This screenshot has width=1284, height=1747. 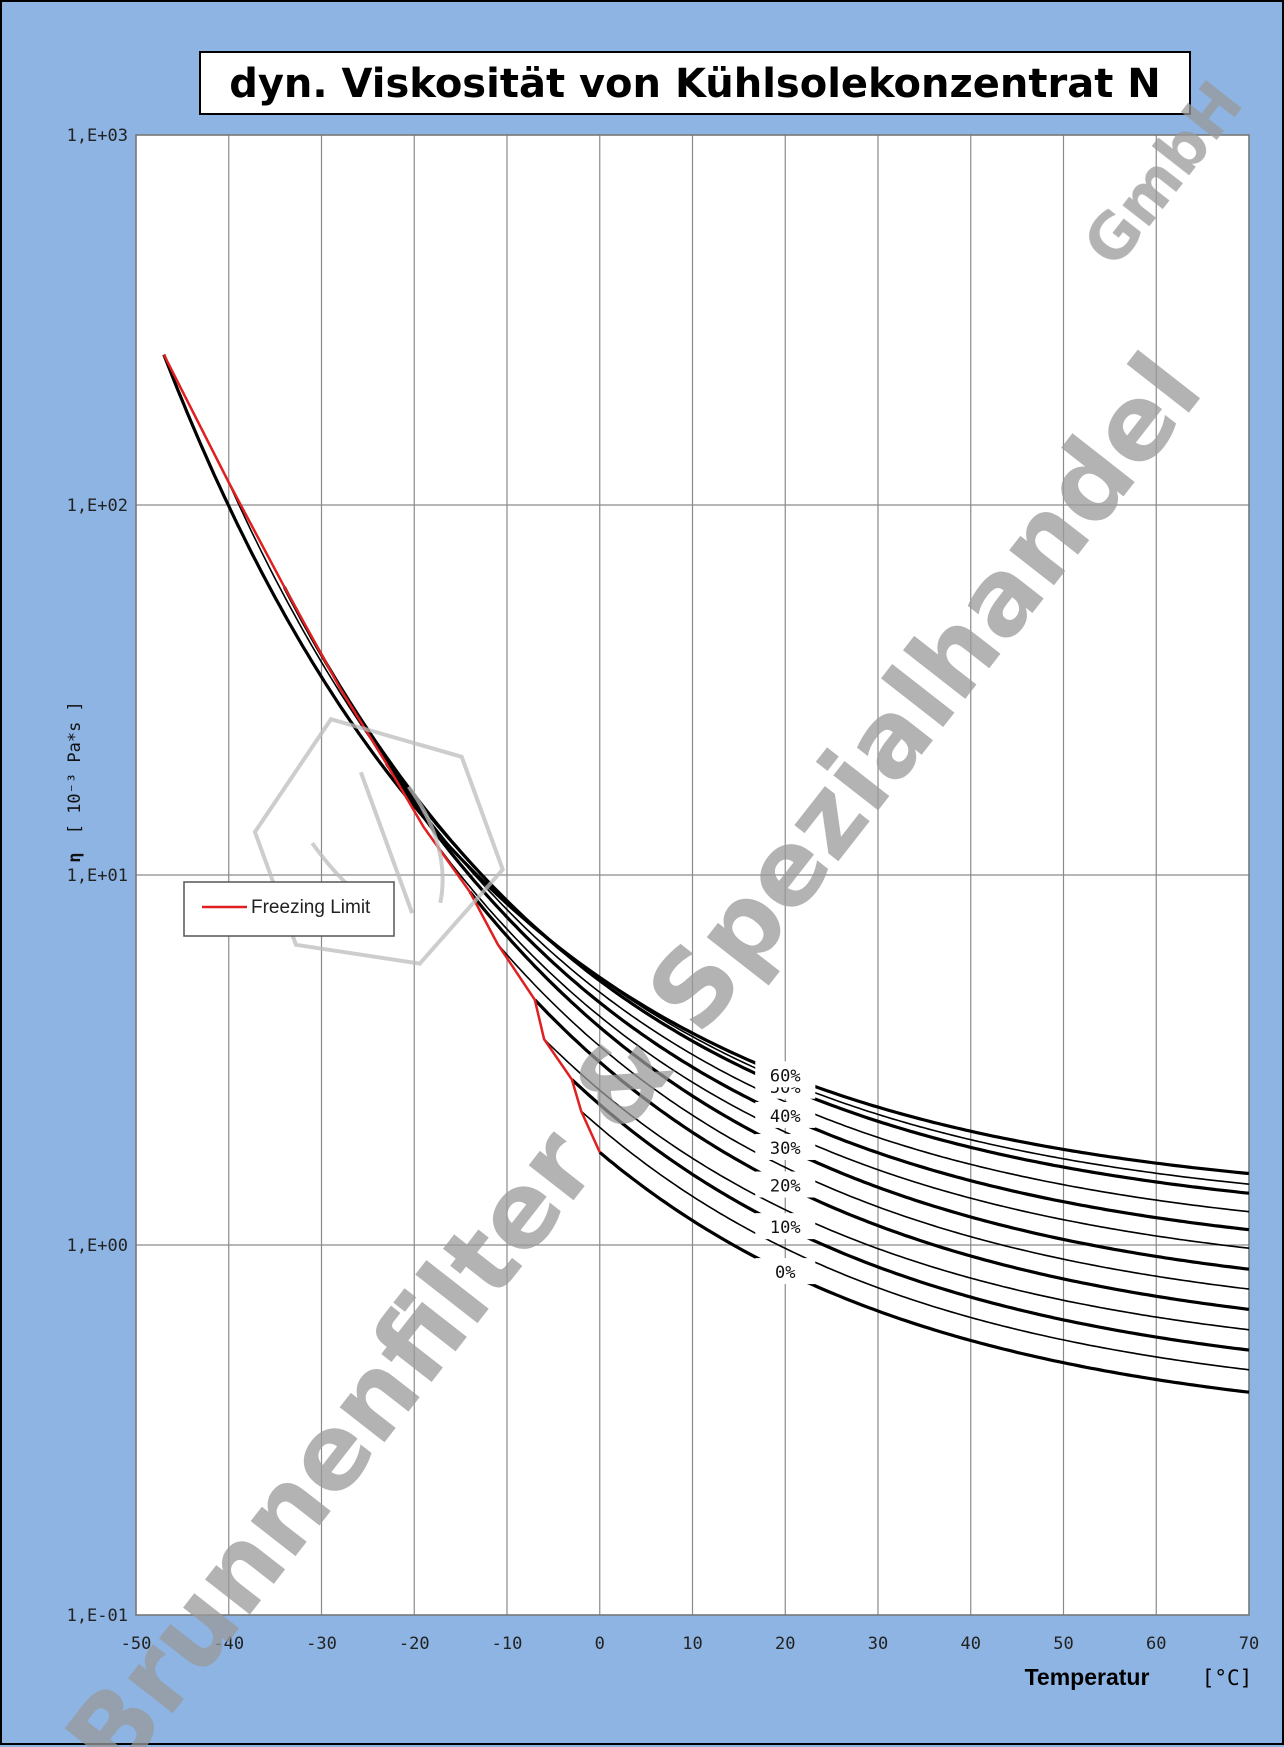 I want to click on legend: Freezing Limit, so click(x=289, y=909).